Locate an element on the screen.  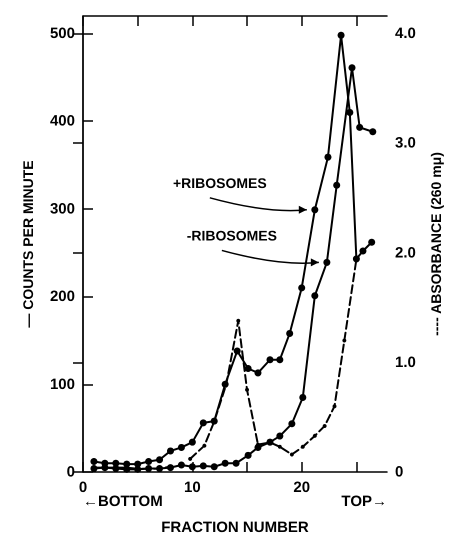
y-tick-label: 300 is located at coordinates (62, 209).